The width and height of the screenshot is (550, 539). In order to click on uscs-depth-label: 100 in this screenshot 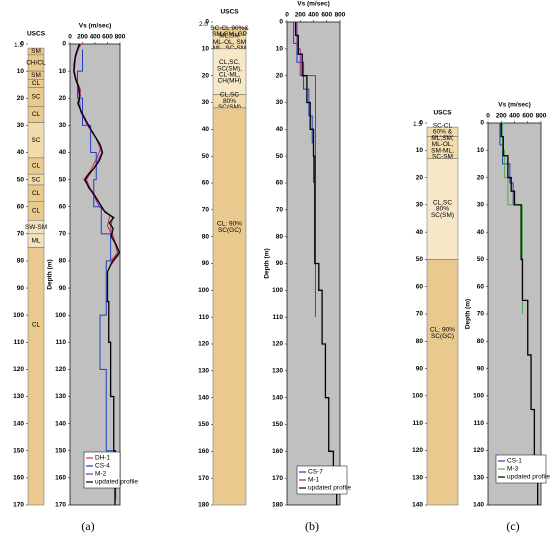, I will do `click(18, 315)`.